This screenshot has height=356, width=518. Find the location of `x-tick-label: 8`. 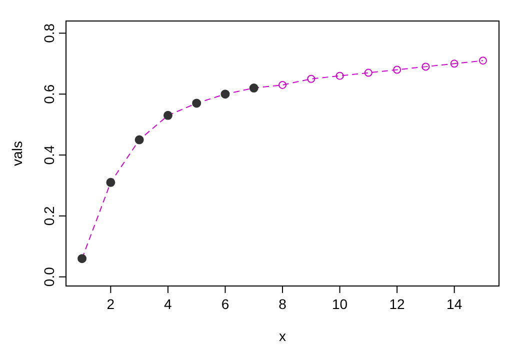

x-tick-label: 8 is located at coordinates (282, 304).